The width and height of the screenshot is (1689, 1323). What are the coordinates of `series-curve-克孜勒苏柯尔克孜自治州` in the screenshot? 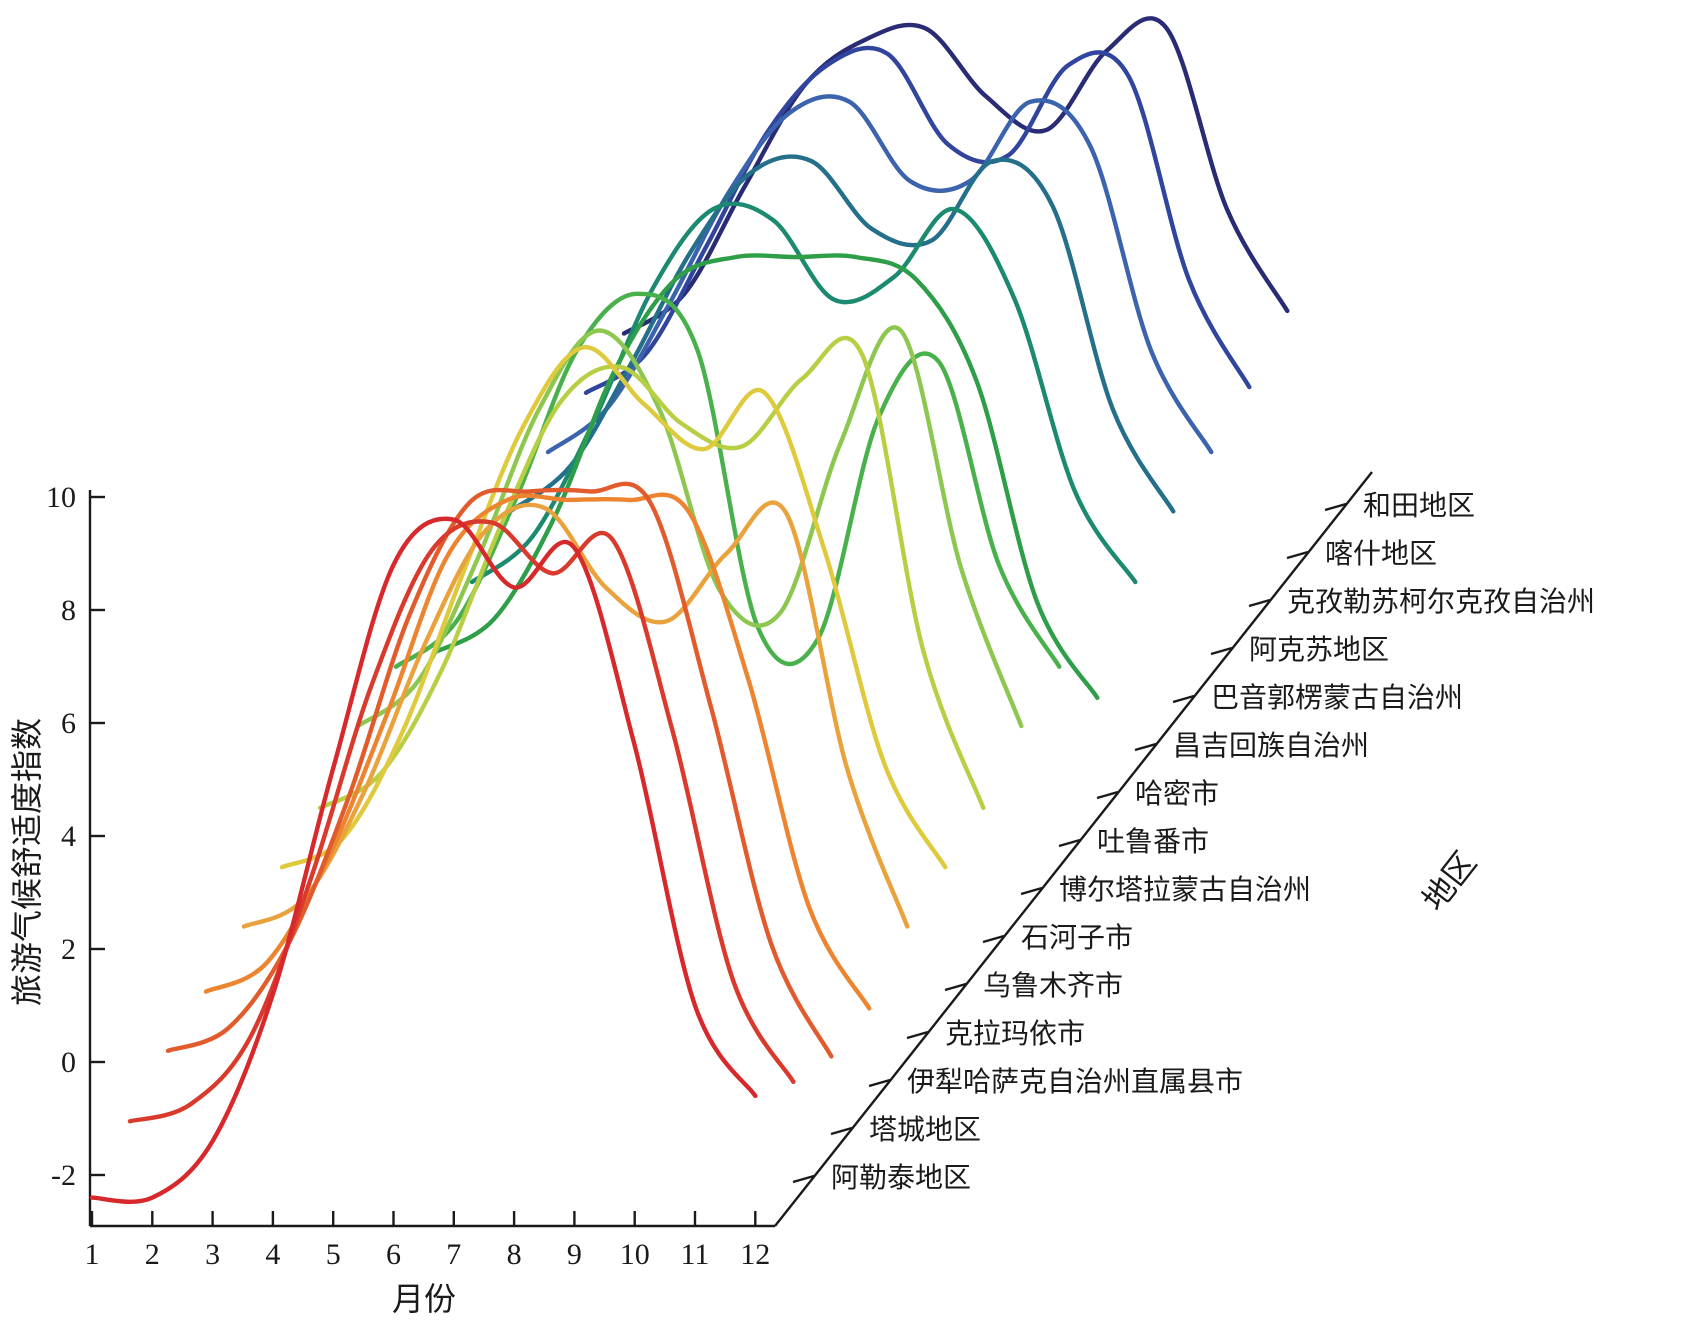 It's located at (879, 274).